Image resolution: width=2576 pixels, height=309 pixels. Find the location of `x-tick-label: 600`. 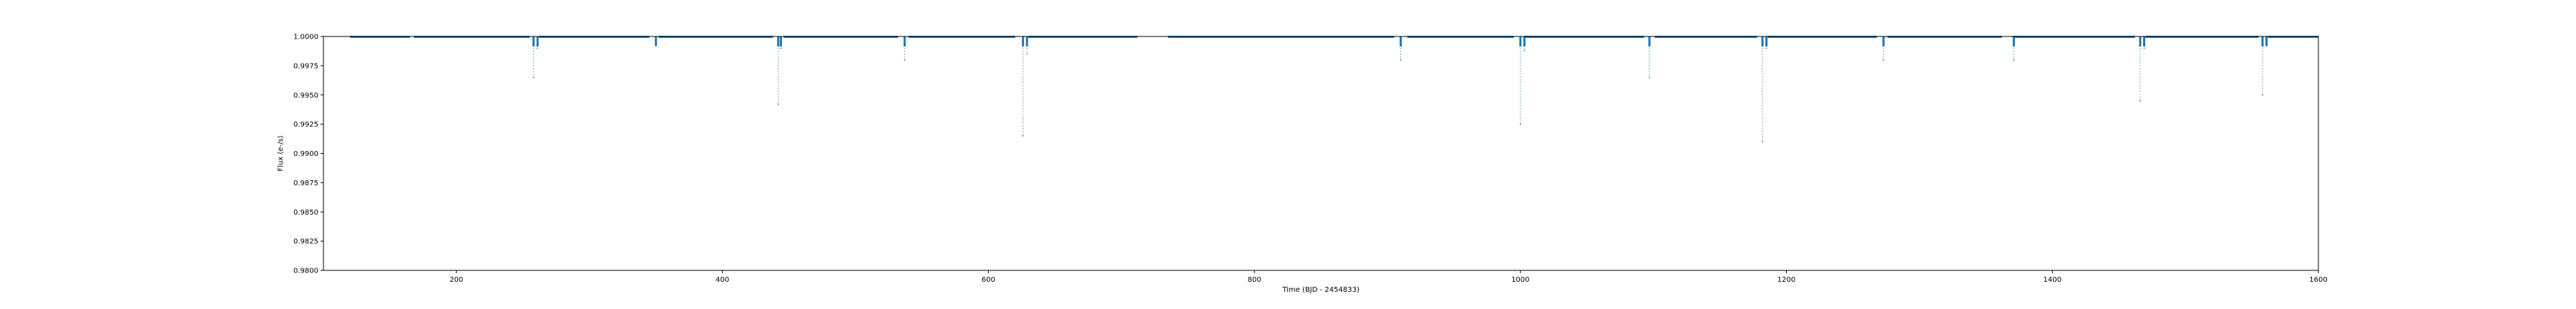

x-tick-label: 600 is located at coordinates (988, 280).